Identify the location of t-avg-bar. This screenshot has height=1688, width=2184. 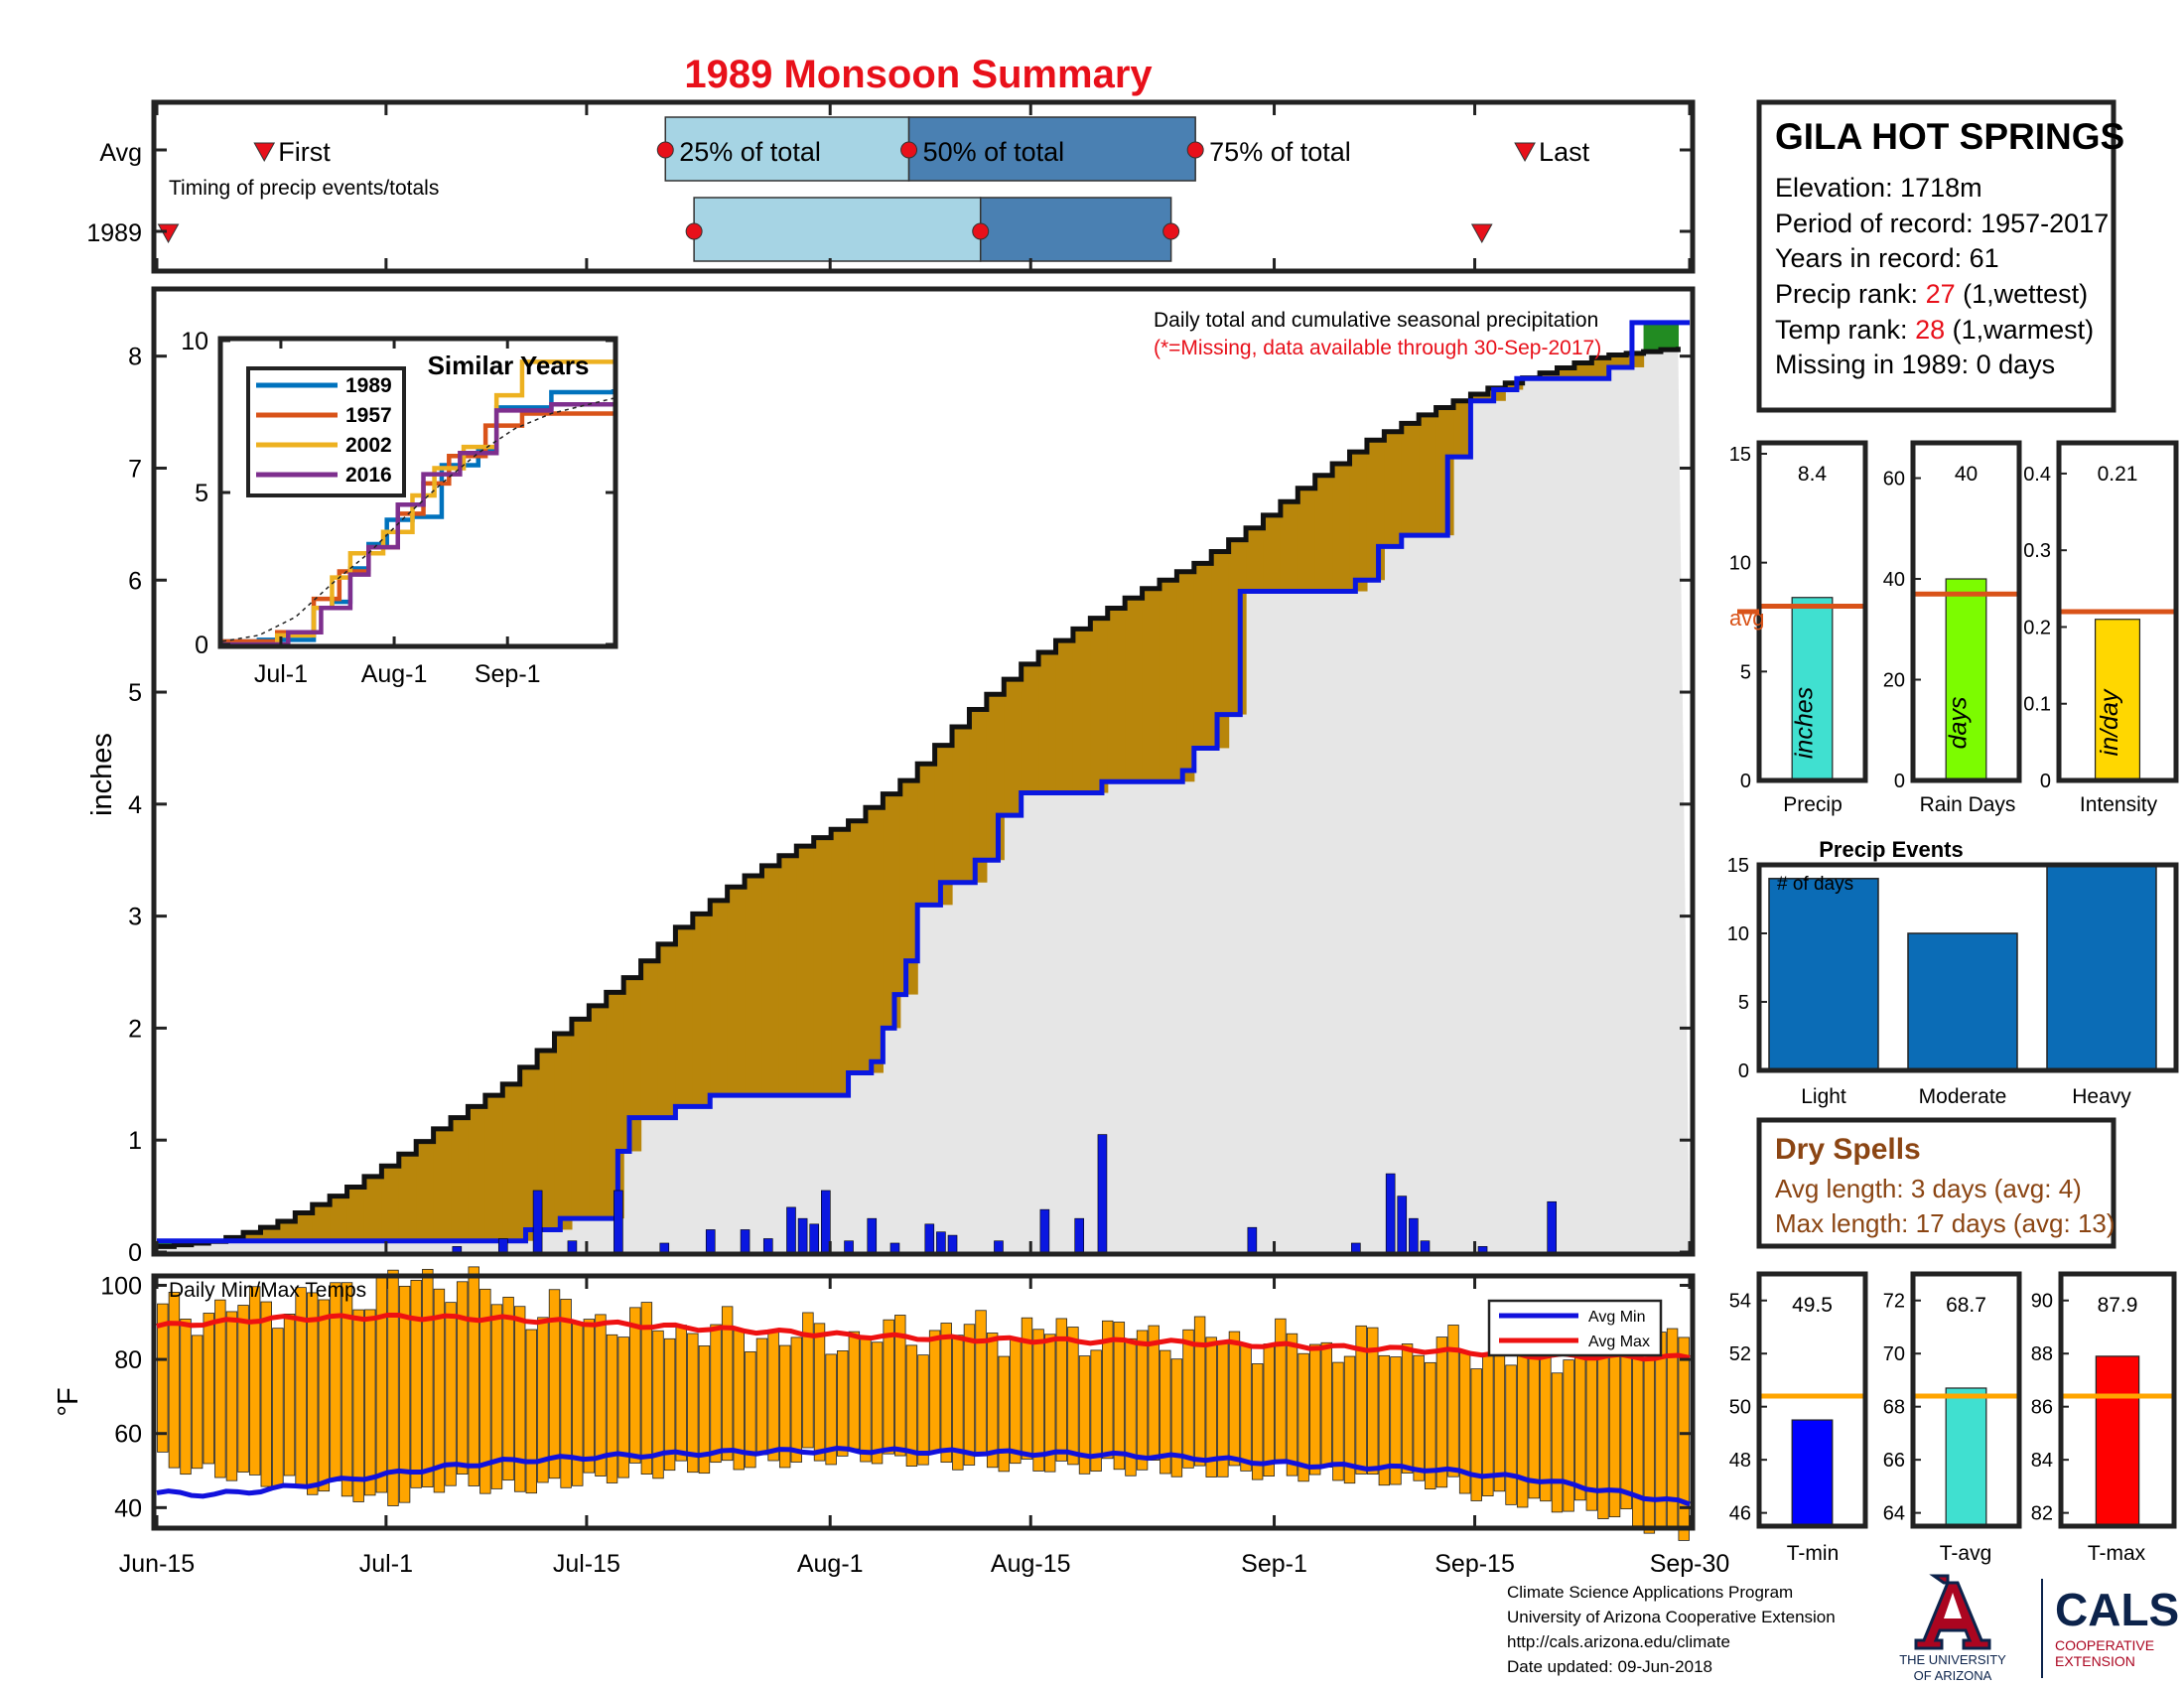
(1966, 1457).